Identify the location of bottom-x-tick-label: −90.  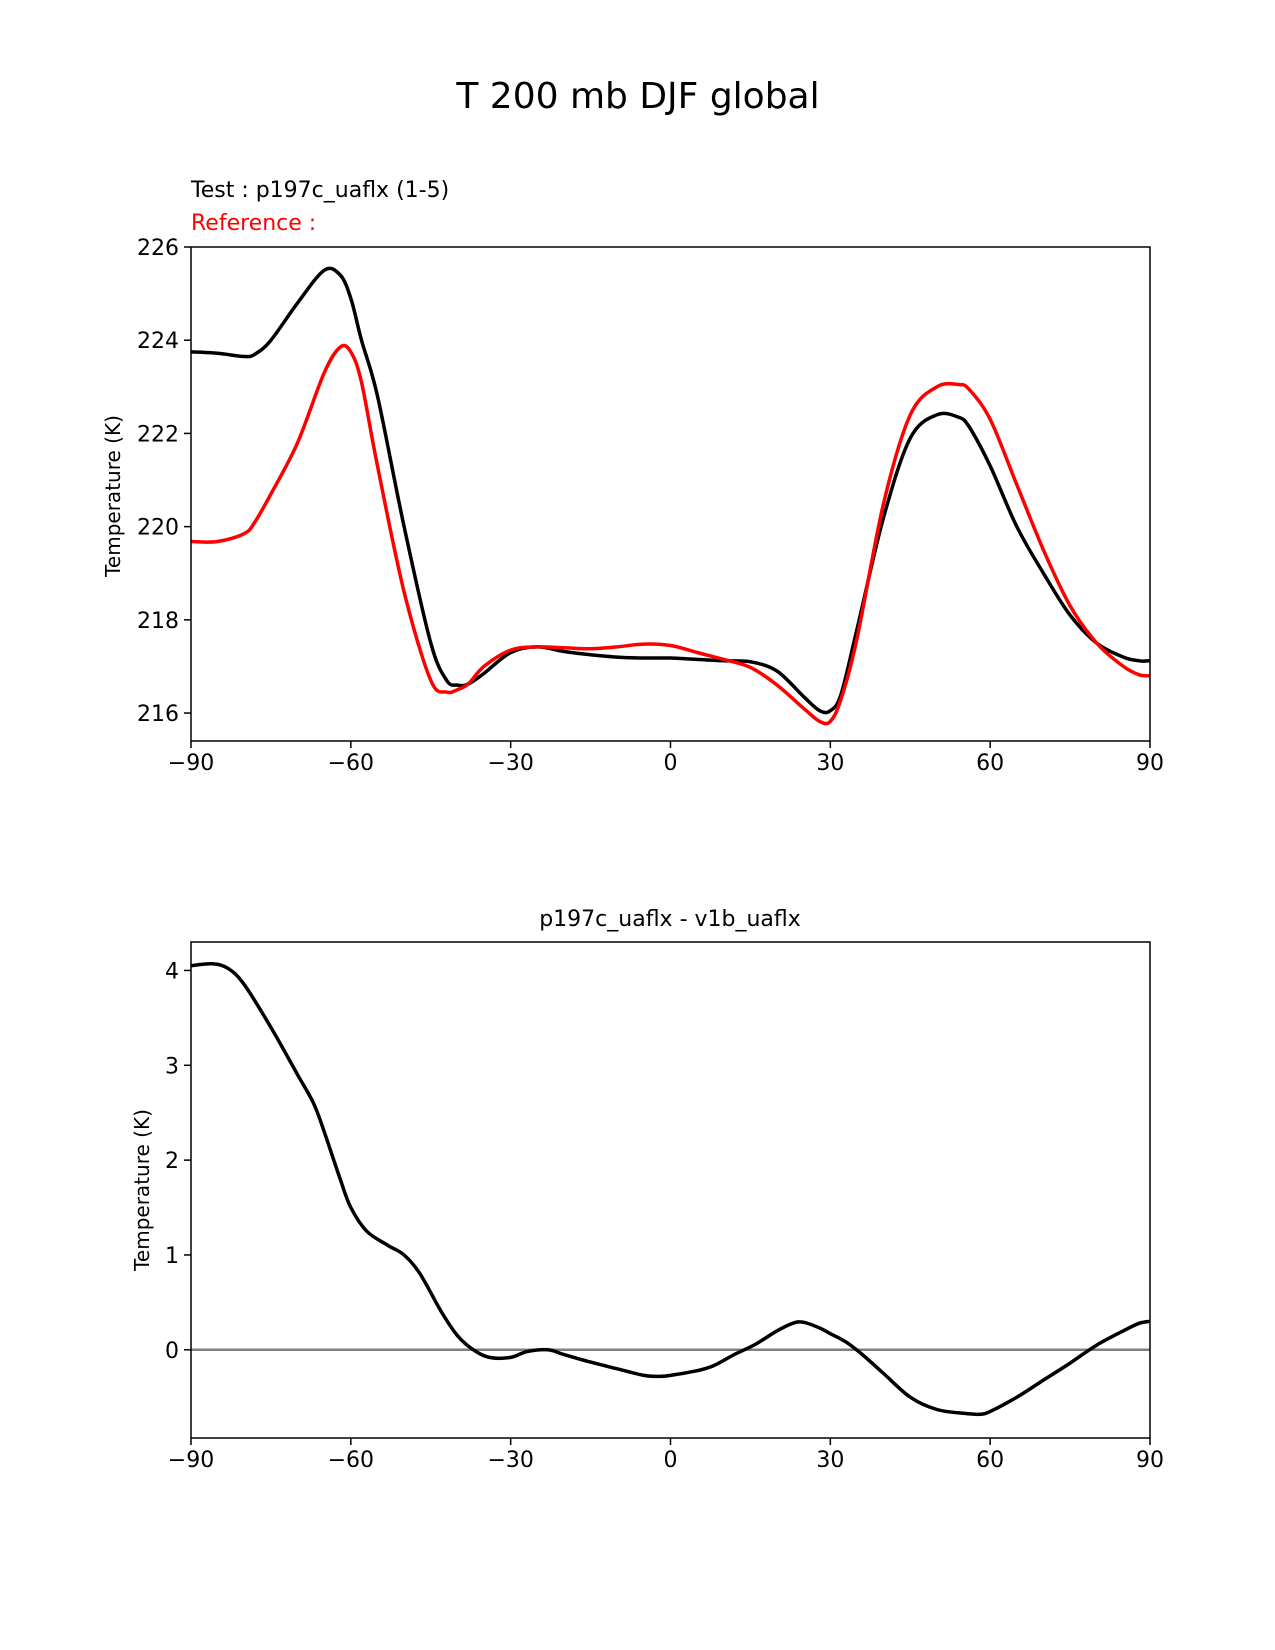
(191, 1460).